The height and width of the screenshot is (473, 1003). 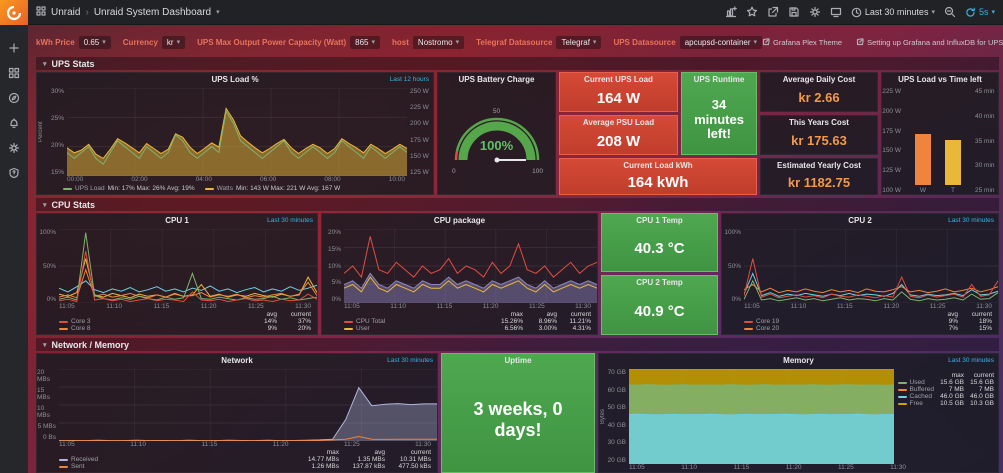 I want to click on star-icon, so click(x=752, y=12).